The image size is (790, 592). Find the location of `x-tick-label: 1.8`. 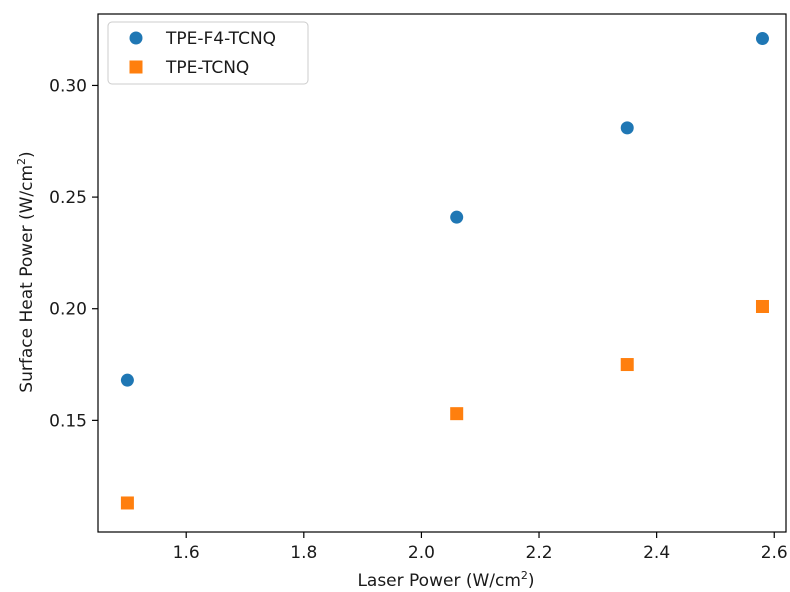

x-tick-label: 1.8 is located at coordinates (303, 553).